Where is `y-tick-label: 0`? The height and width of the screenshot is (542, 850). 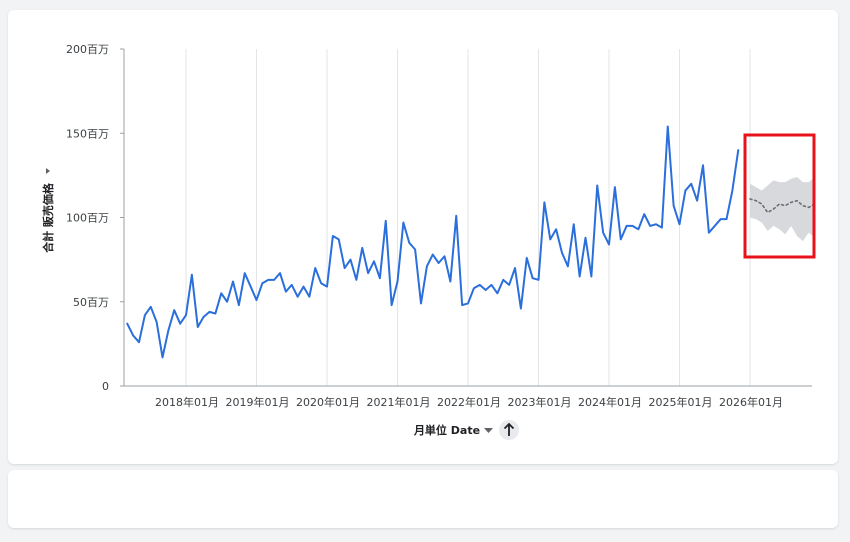 y-tick-label: 0 is located at coordinates (105, 386).